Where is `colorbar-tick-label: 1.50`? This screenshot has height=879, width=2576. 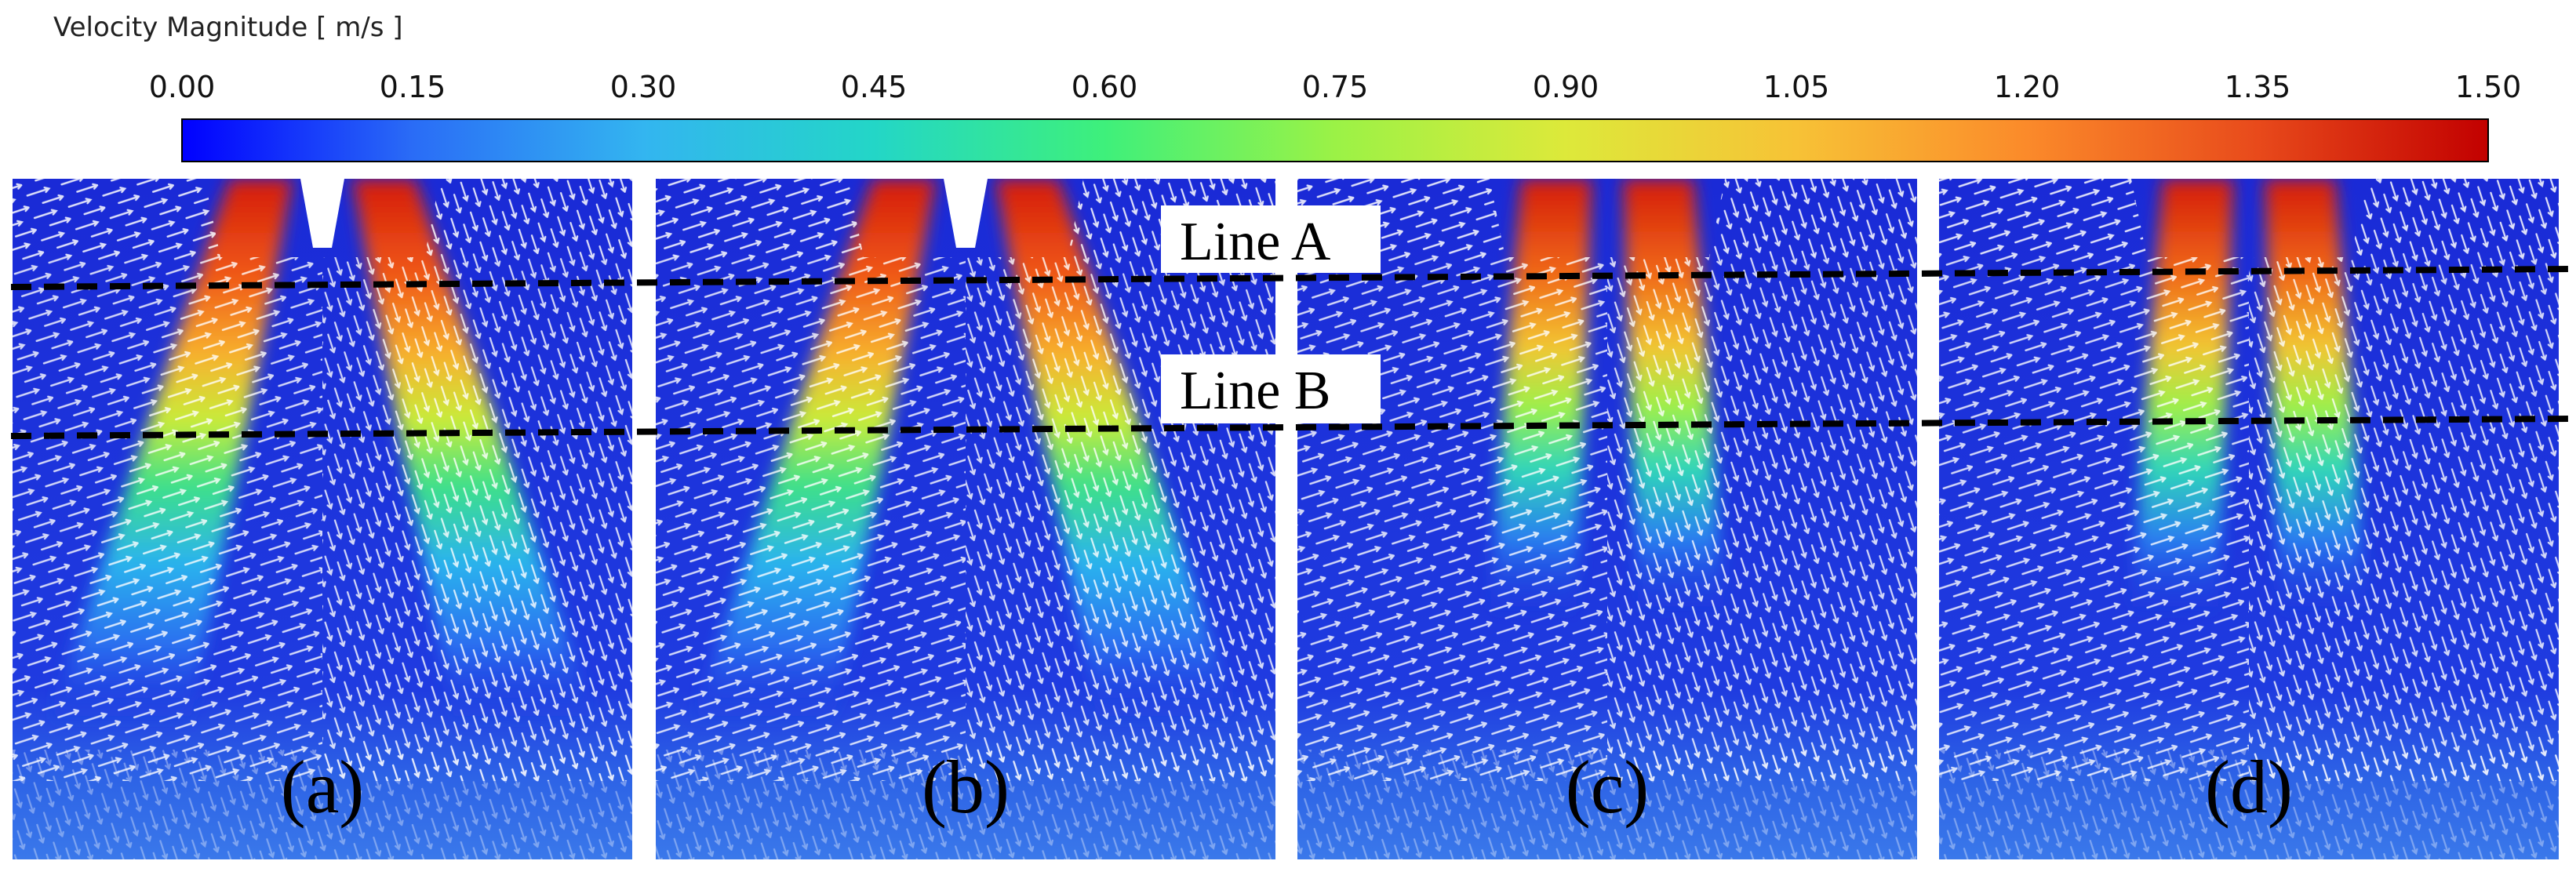
colorbar-tick-label: 1.50 is located at coordinates (2488, 87).